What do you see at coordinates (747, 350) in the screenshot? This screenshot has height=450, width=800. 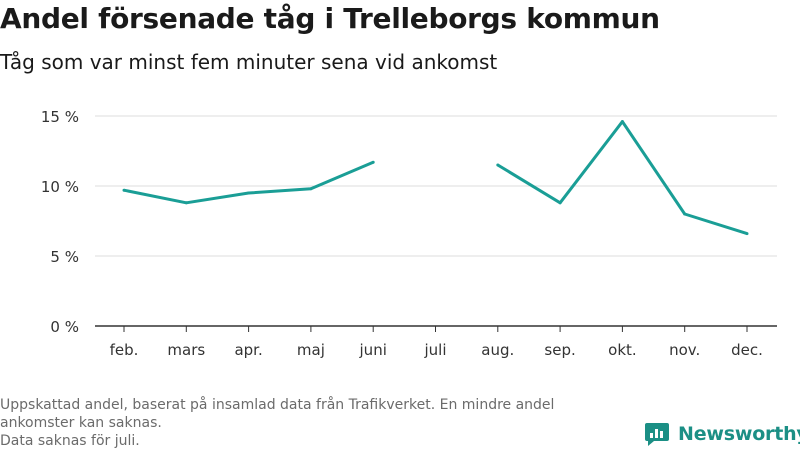 I see `x-tick-label: dec.` at bounding box center [747, 350].